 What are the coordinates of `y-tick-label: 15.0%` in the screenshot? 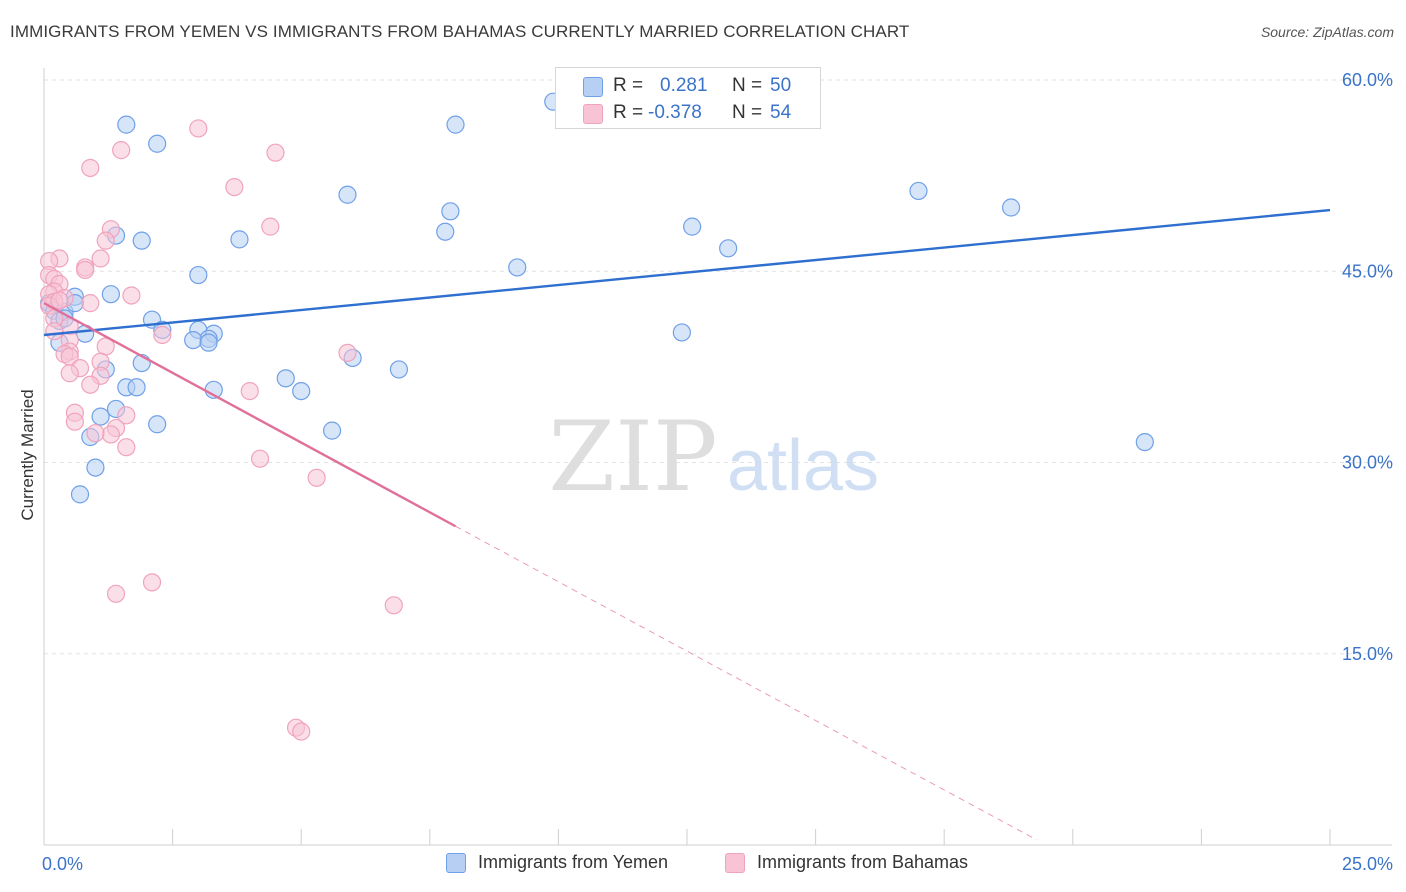 It's located at (1367, 654).